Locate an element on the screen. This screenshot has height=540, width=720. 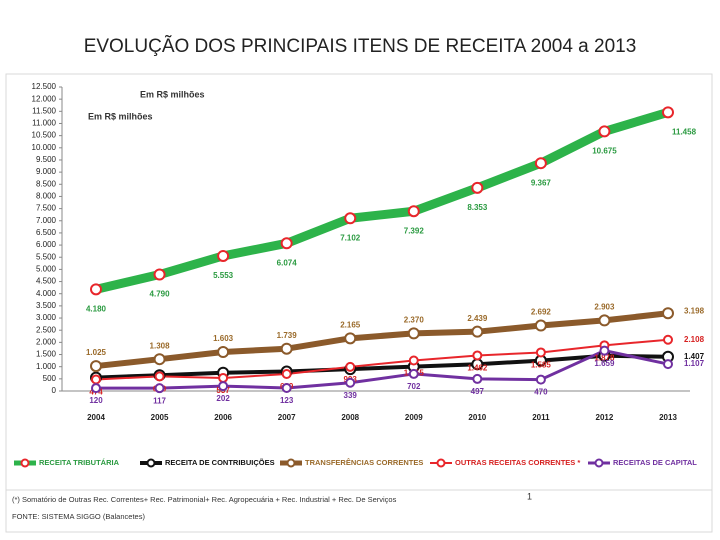
y-tick-label: 8.000 is located at coordinates (46, 196).